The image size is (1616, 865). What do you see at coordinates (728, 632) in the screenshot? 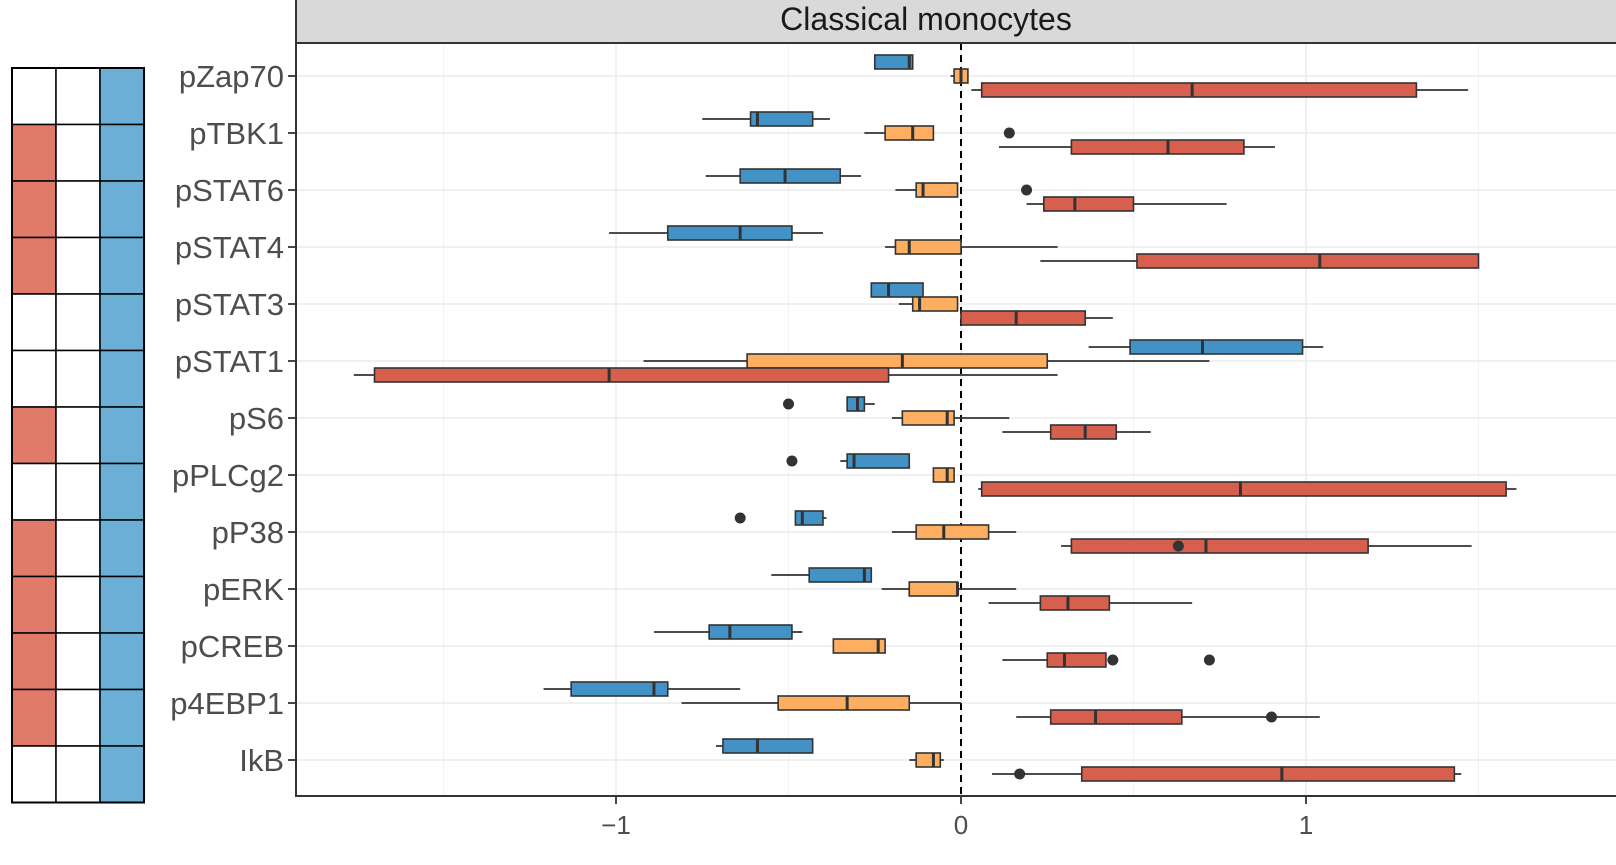
I see `box-blue-pCREB` at bounding box center [728, 632].